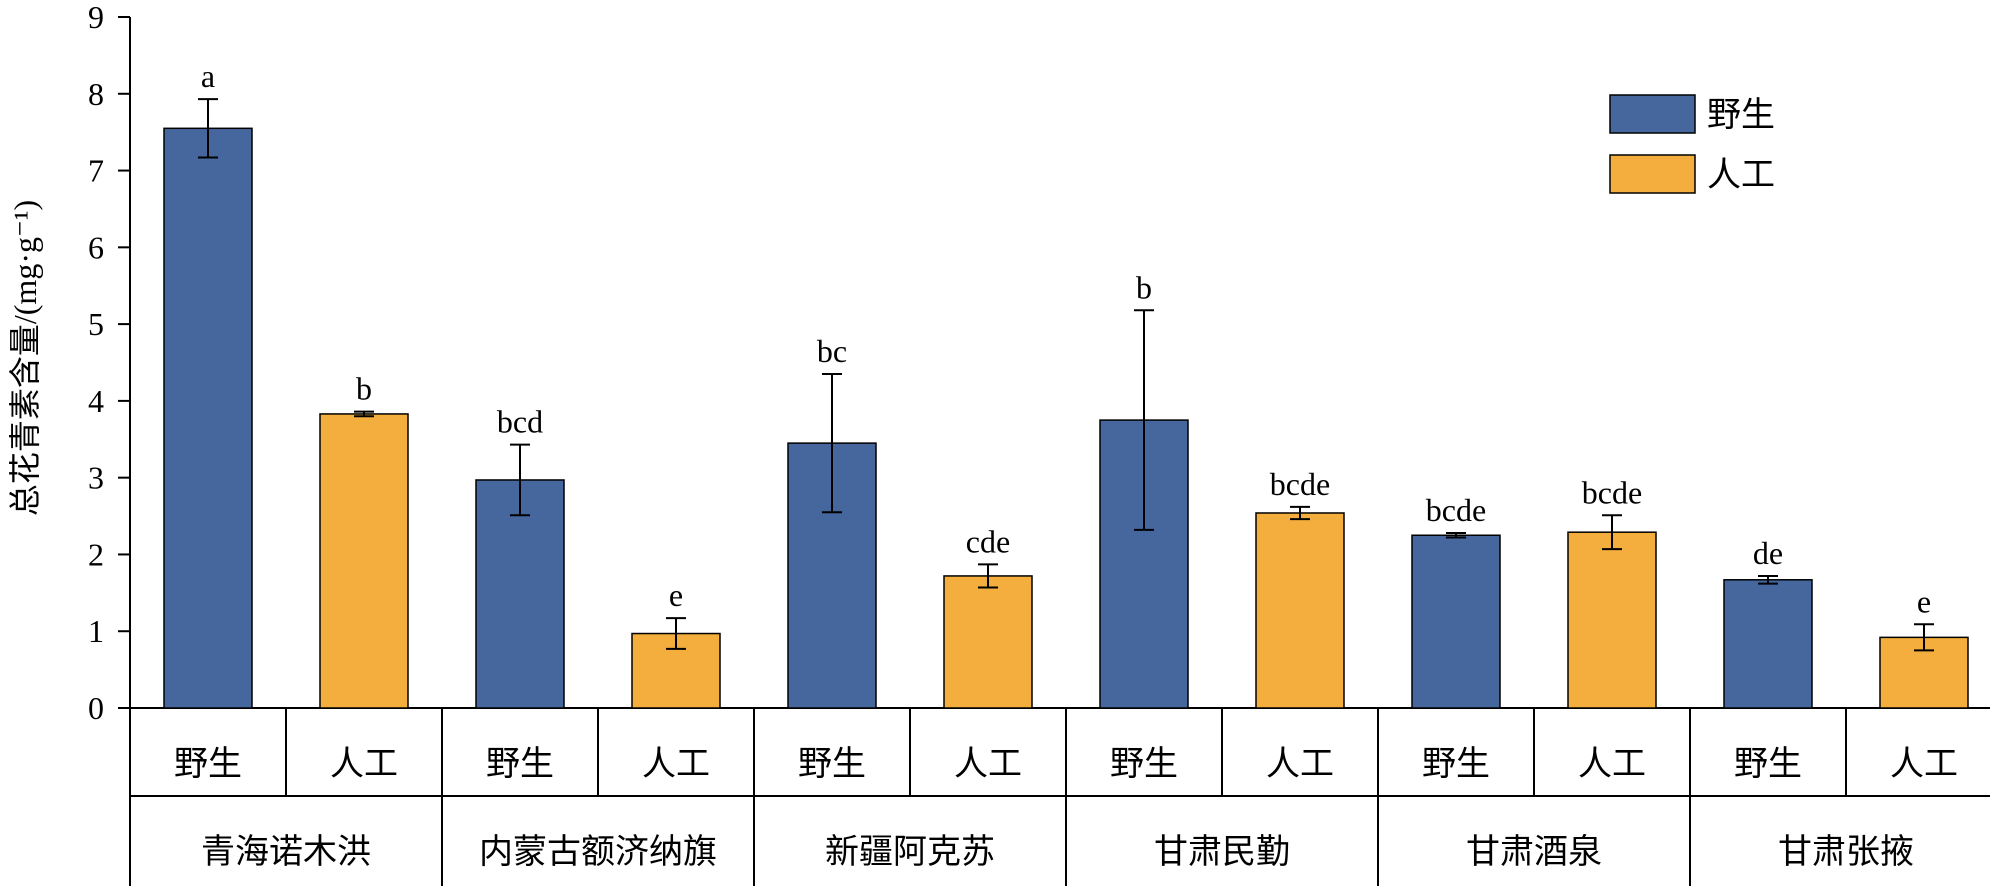 This screenshot has width=2000, height=886. Describe the element at coordinates (96, 631) in the screenshot. I see `y-tick-label: 1` at that location.